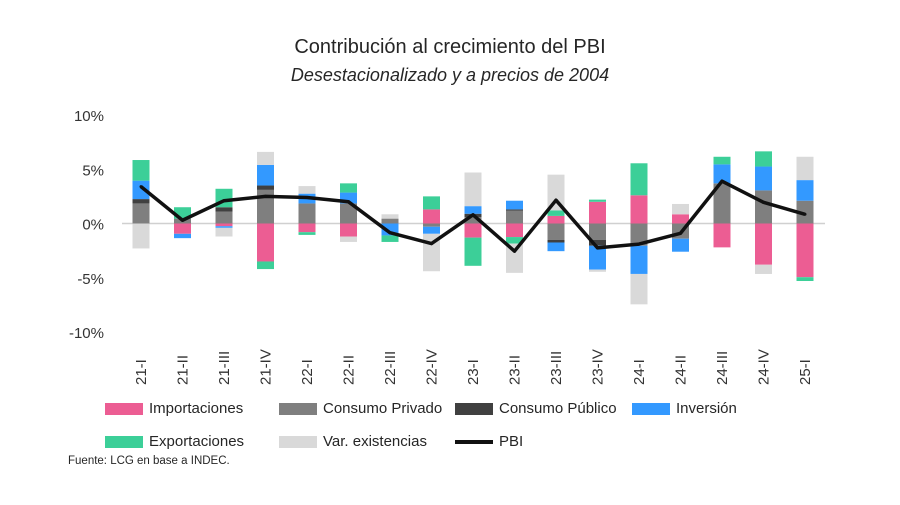  Describe the element at coordinates (141, 201) in the screenshot. I see `bar-consumo-p-blico-21-I` at that location.